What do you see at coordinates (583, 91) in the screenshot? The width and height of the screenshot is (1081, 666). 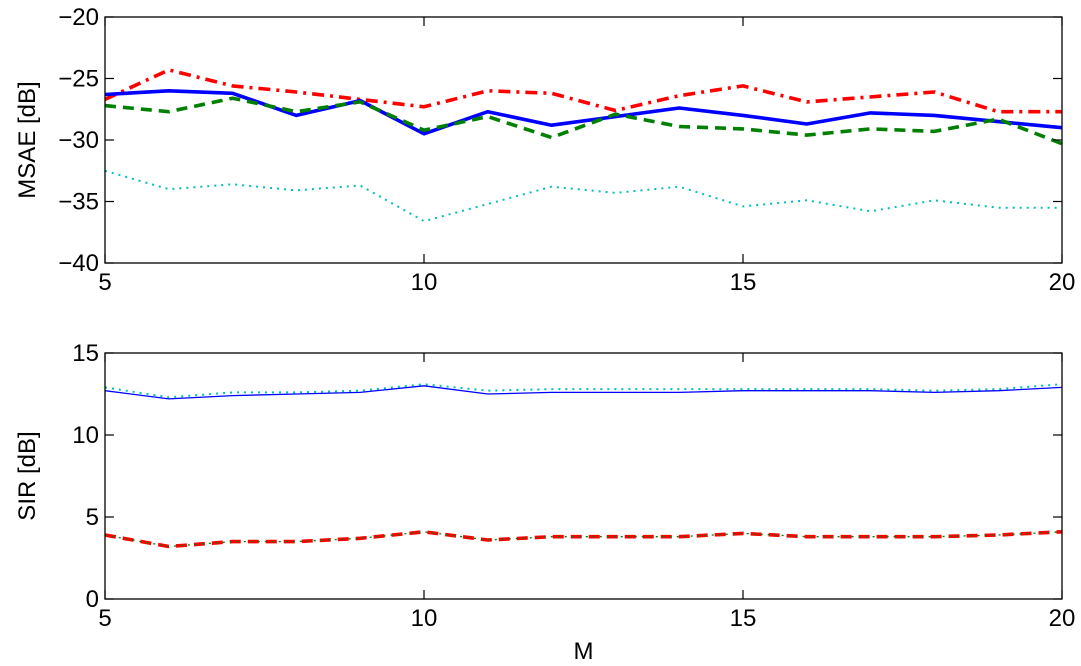 I see `msae-series-0-line` at bounding box center [583, 91].